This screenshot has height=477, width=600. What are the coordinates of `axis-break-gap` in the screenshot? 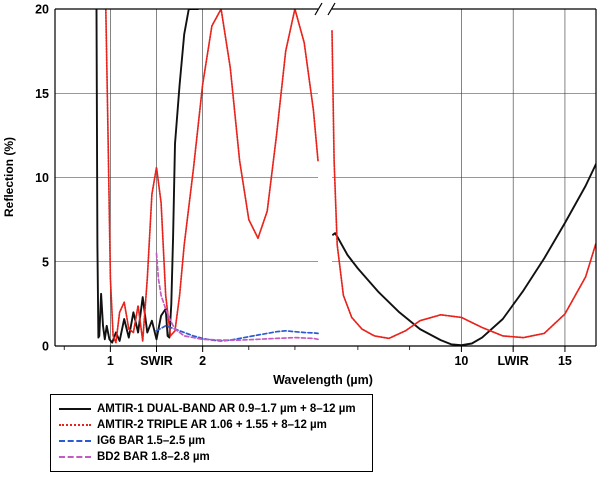 It's located at (325, 9).